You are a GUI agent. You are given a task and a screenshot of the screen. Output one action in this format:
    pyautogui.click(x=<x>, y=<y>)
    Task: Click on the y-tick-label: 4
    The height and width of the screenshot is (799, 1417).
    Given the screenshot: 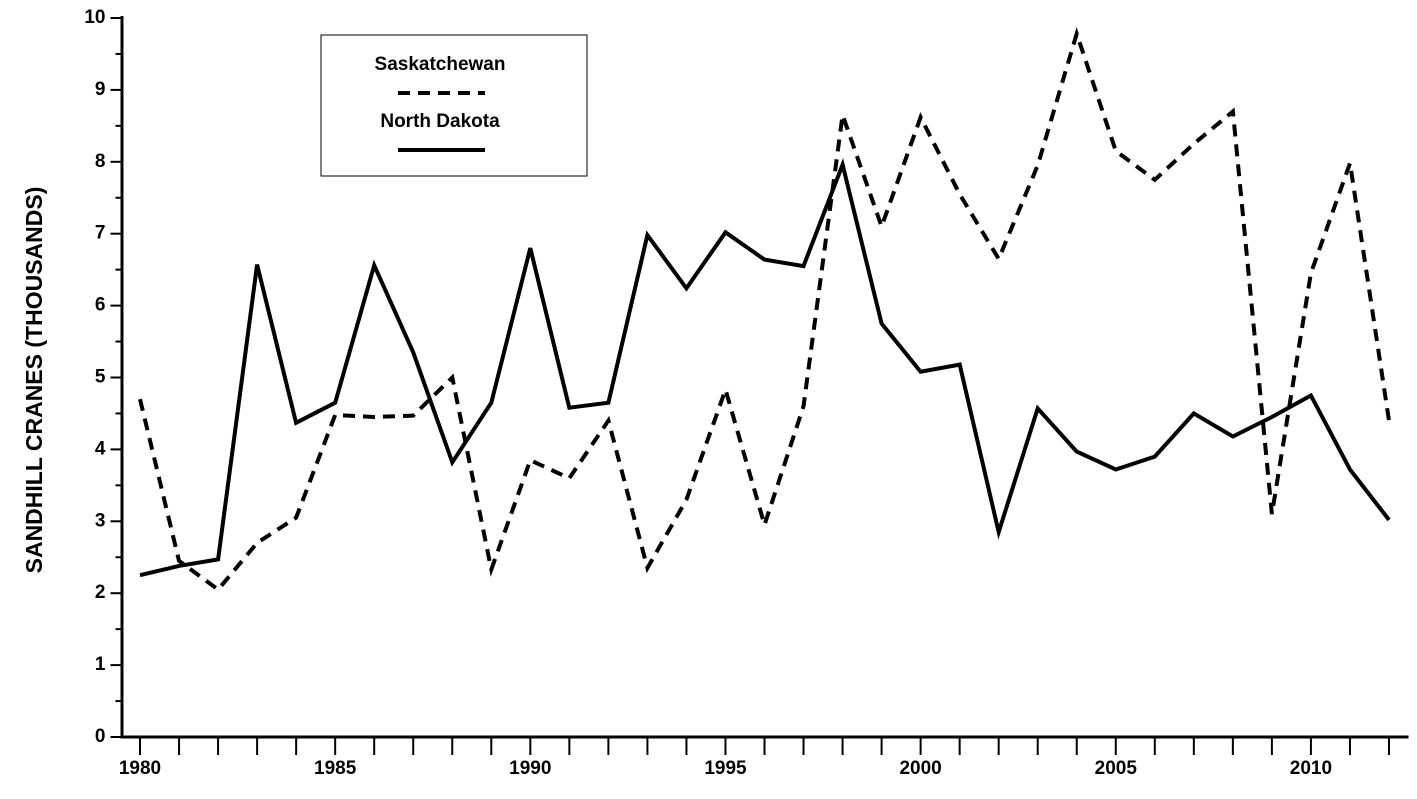 What is the action you would take?
    pyautogui.click(x=100, y=448)
    